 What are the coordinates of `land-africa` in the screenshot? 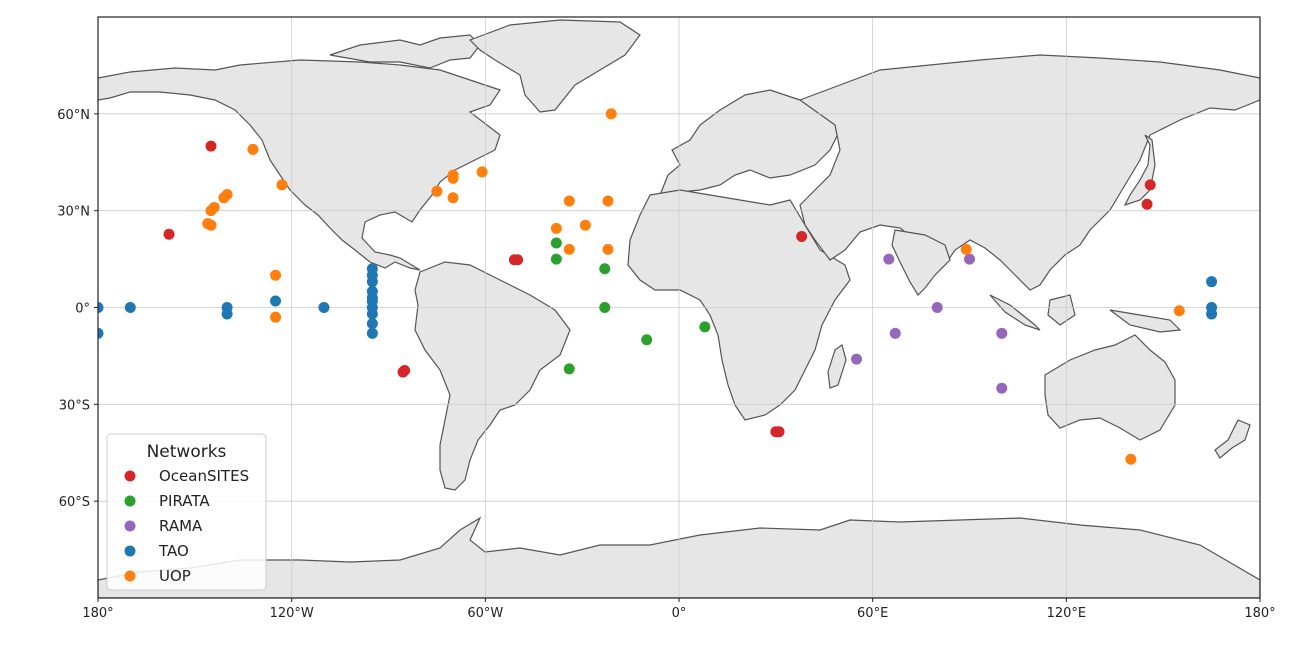 It's located at (739, 305).